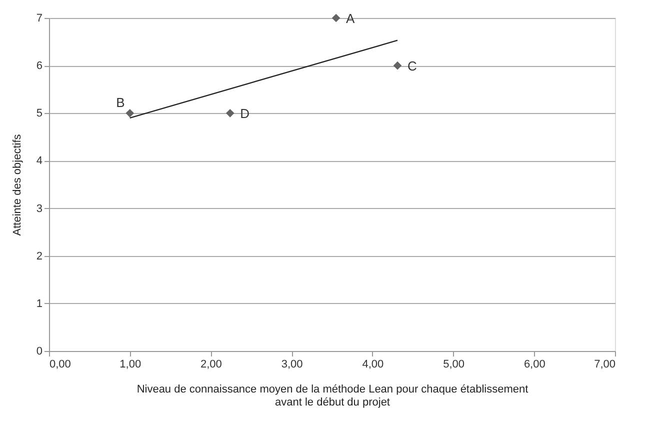 The height and width of the screenshot is (431, 647). I want to click on annotation: D, so click(245, 114).